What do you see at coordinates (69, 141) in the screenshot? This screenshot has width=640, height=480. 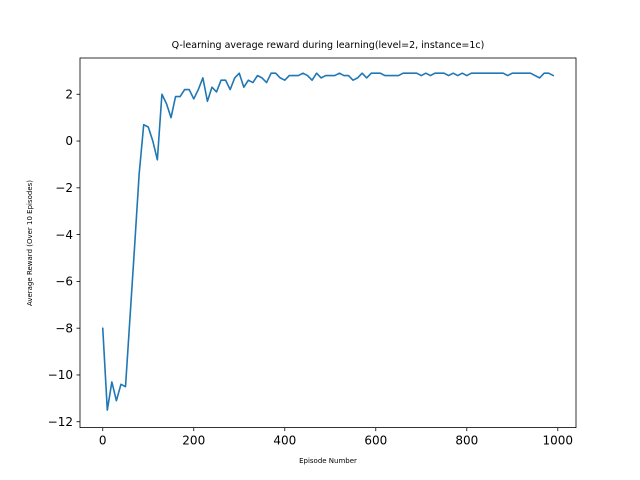 I see `y-tick-label: 0` at bounding box center [69, 141].